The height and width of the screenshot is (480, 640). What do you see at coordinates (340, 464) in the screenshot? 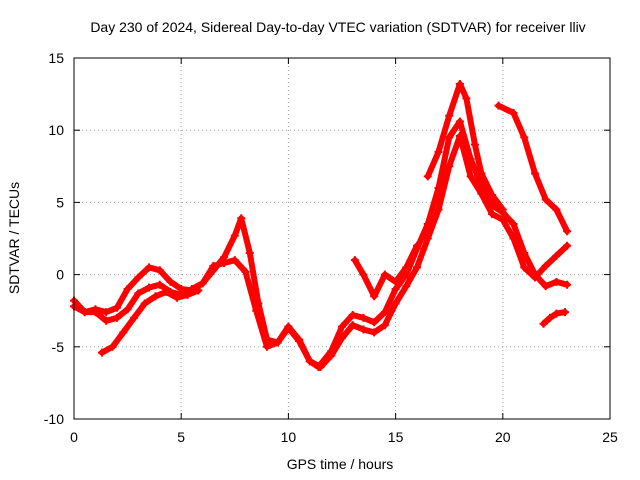
I see `x-axis-label: GPS time / hours` at bounding box center [340, 464].